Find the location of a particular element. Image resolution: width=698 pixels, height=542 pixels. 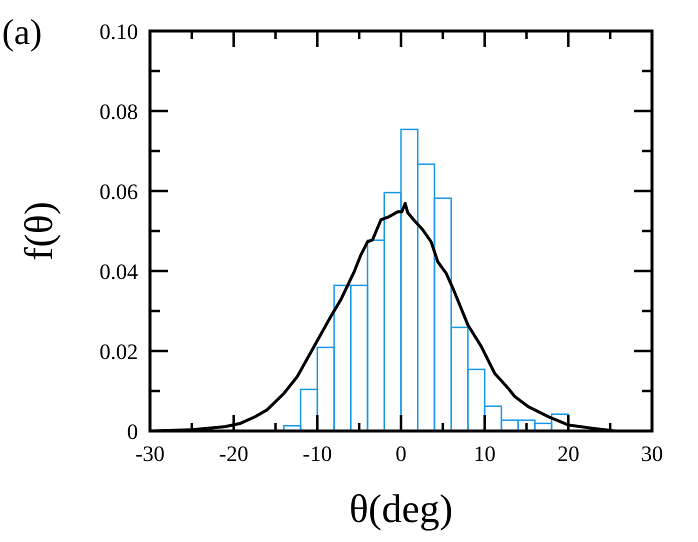

text: (a) is located at coordinates (22, 32).